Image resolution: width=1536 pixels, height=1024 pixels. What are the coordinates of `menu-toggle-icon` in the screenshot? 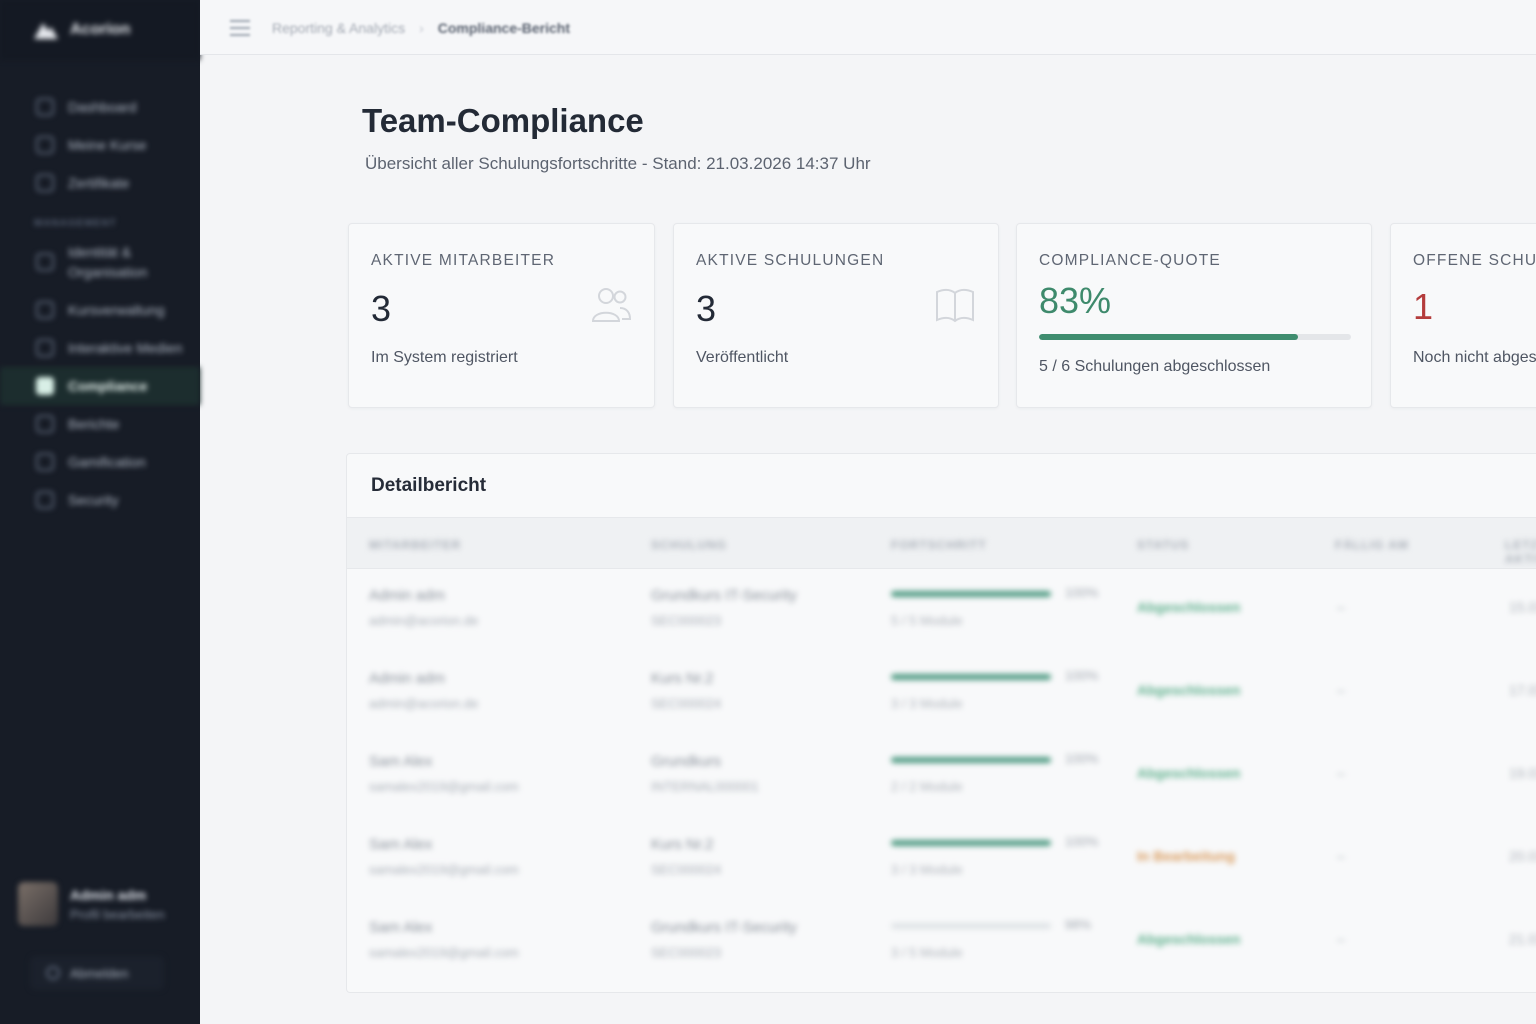 It's located at (240, 27).